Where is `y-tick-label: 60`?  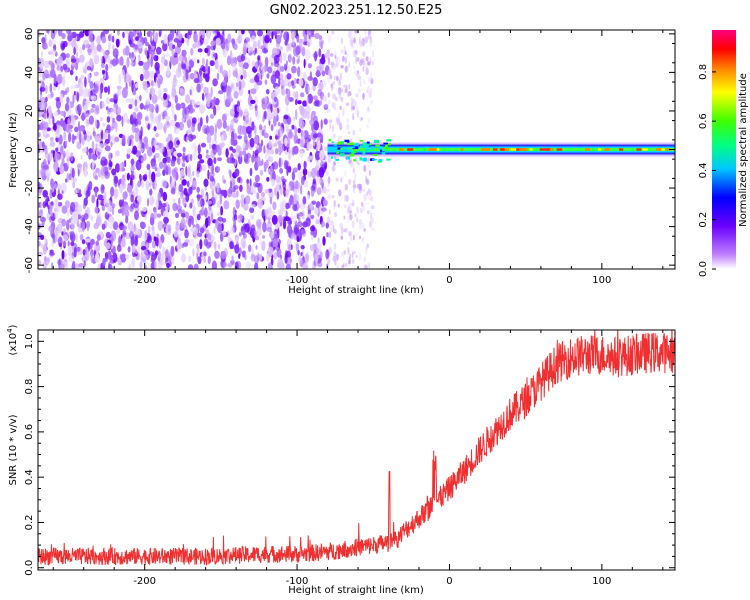
y-tick-label: 60 is located at coordinates (29, 33).